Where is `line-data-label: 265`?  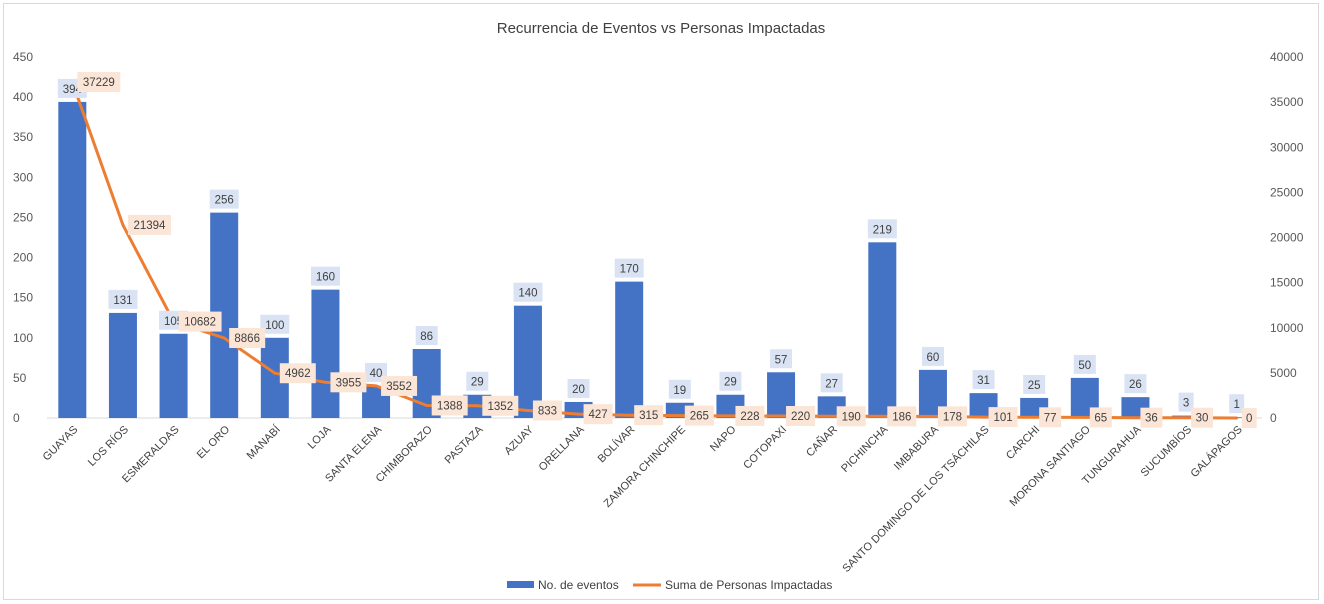 line-data-label: 265 is located at coordinates (699, 417).